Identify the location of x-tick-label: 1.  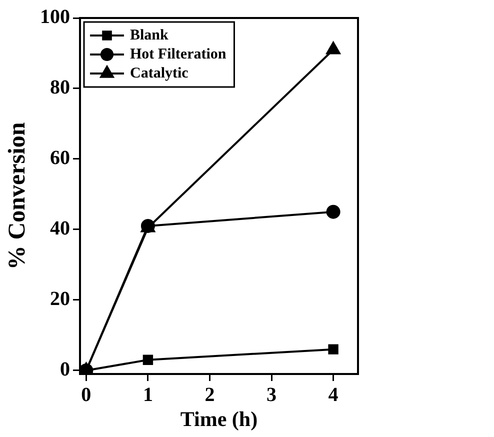
(147, 395).